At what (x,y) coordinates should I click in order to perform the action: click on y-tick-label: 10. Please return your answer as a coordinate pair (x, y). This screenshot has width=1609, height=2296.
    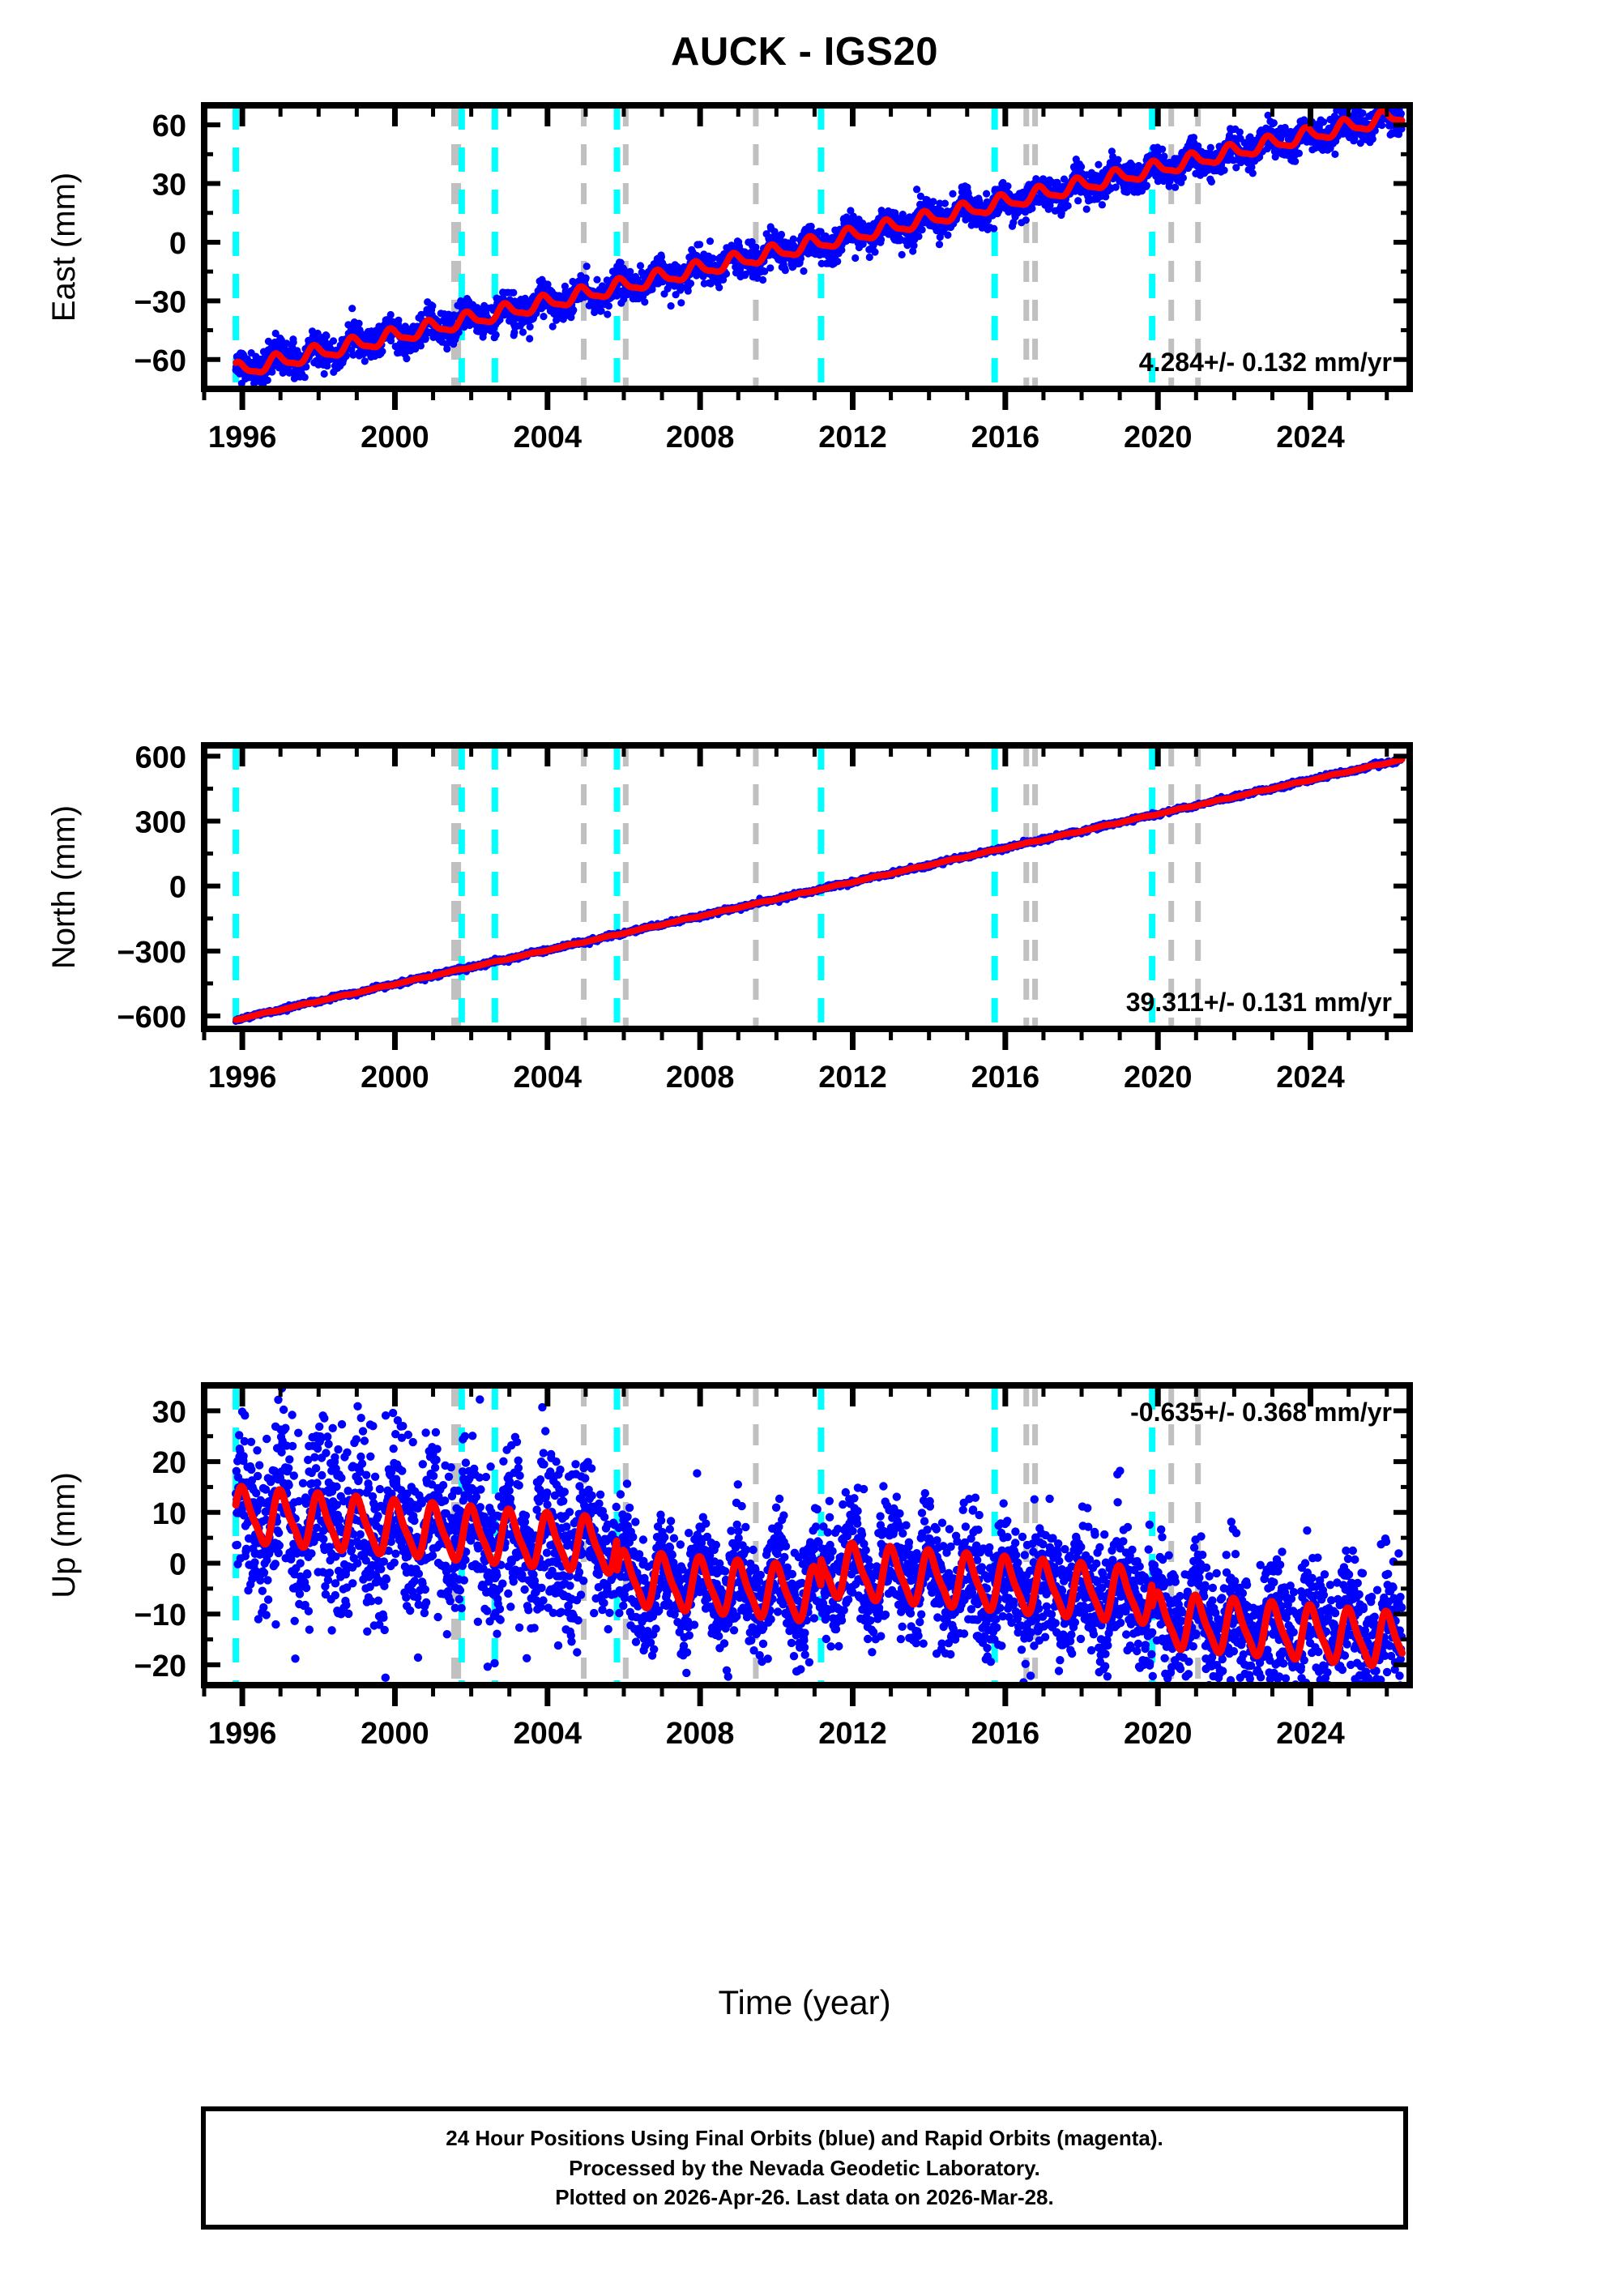
    Looking at the image, I should click on (169, 1514).